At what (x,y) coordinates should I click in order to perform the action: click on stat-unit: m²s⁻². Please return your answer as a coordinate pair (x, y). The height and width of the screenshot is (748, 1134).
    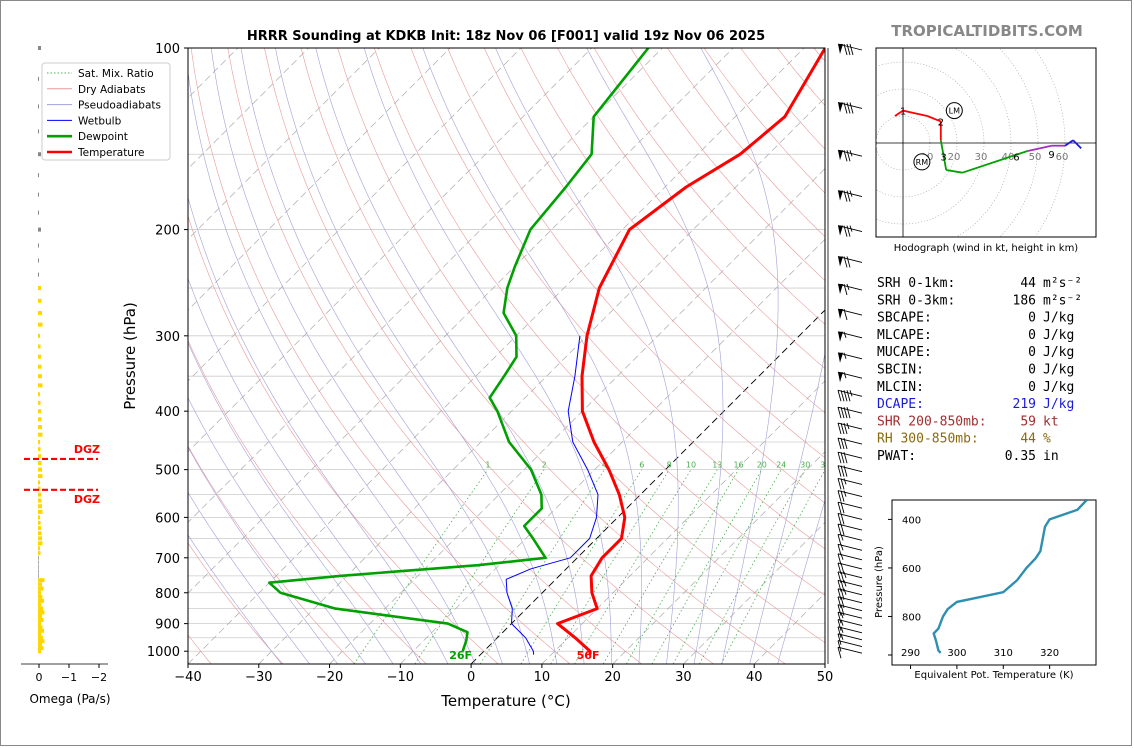
    Looking at the image, I should click on (1062, 283).